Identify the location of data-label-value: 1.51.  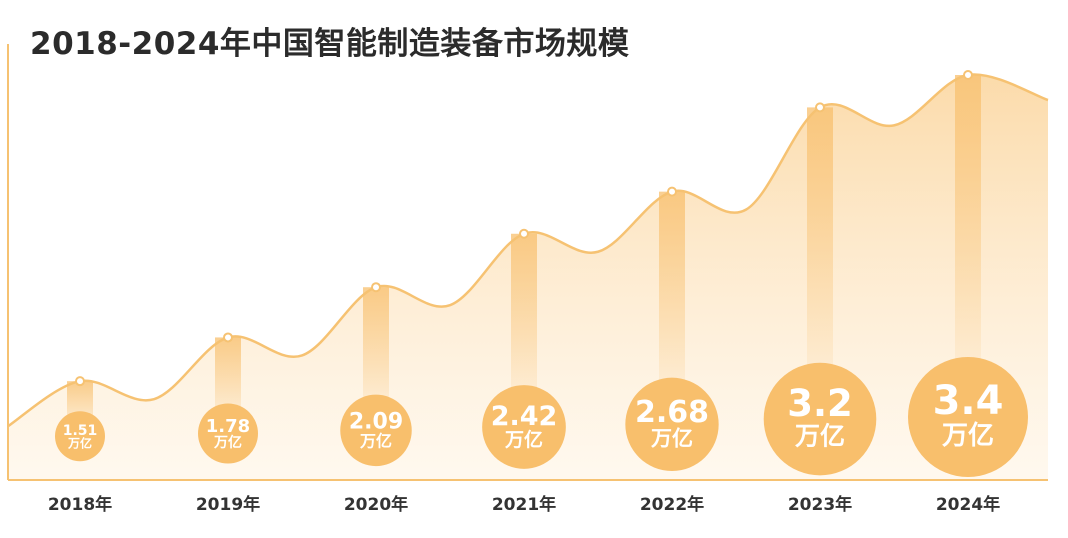
(80, 431).